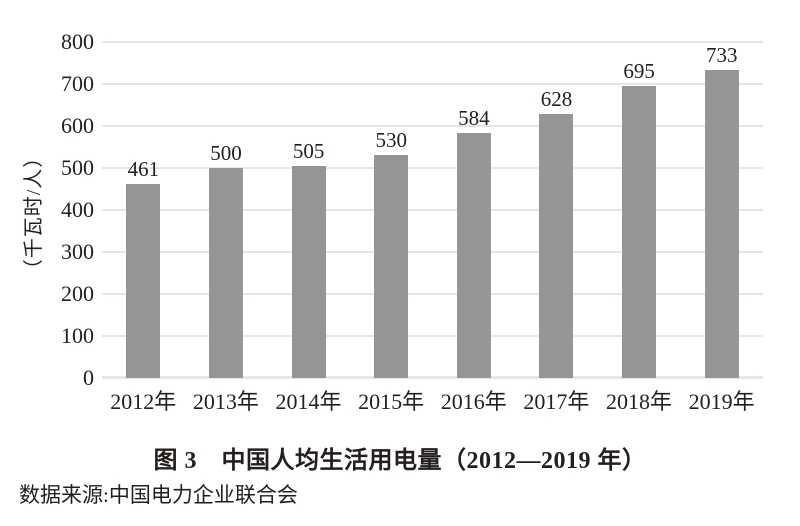 The image size is (800, 526). I want to click on x-tick-label: 2014年, so click(308, 401).